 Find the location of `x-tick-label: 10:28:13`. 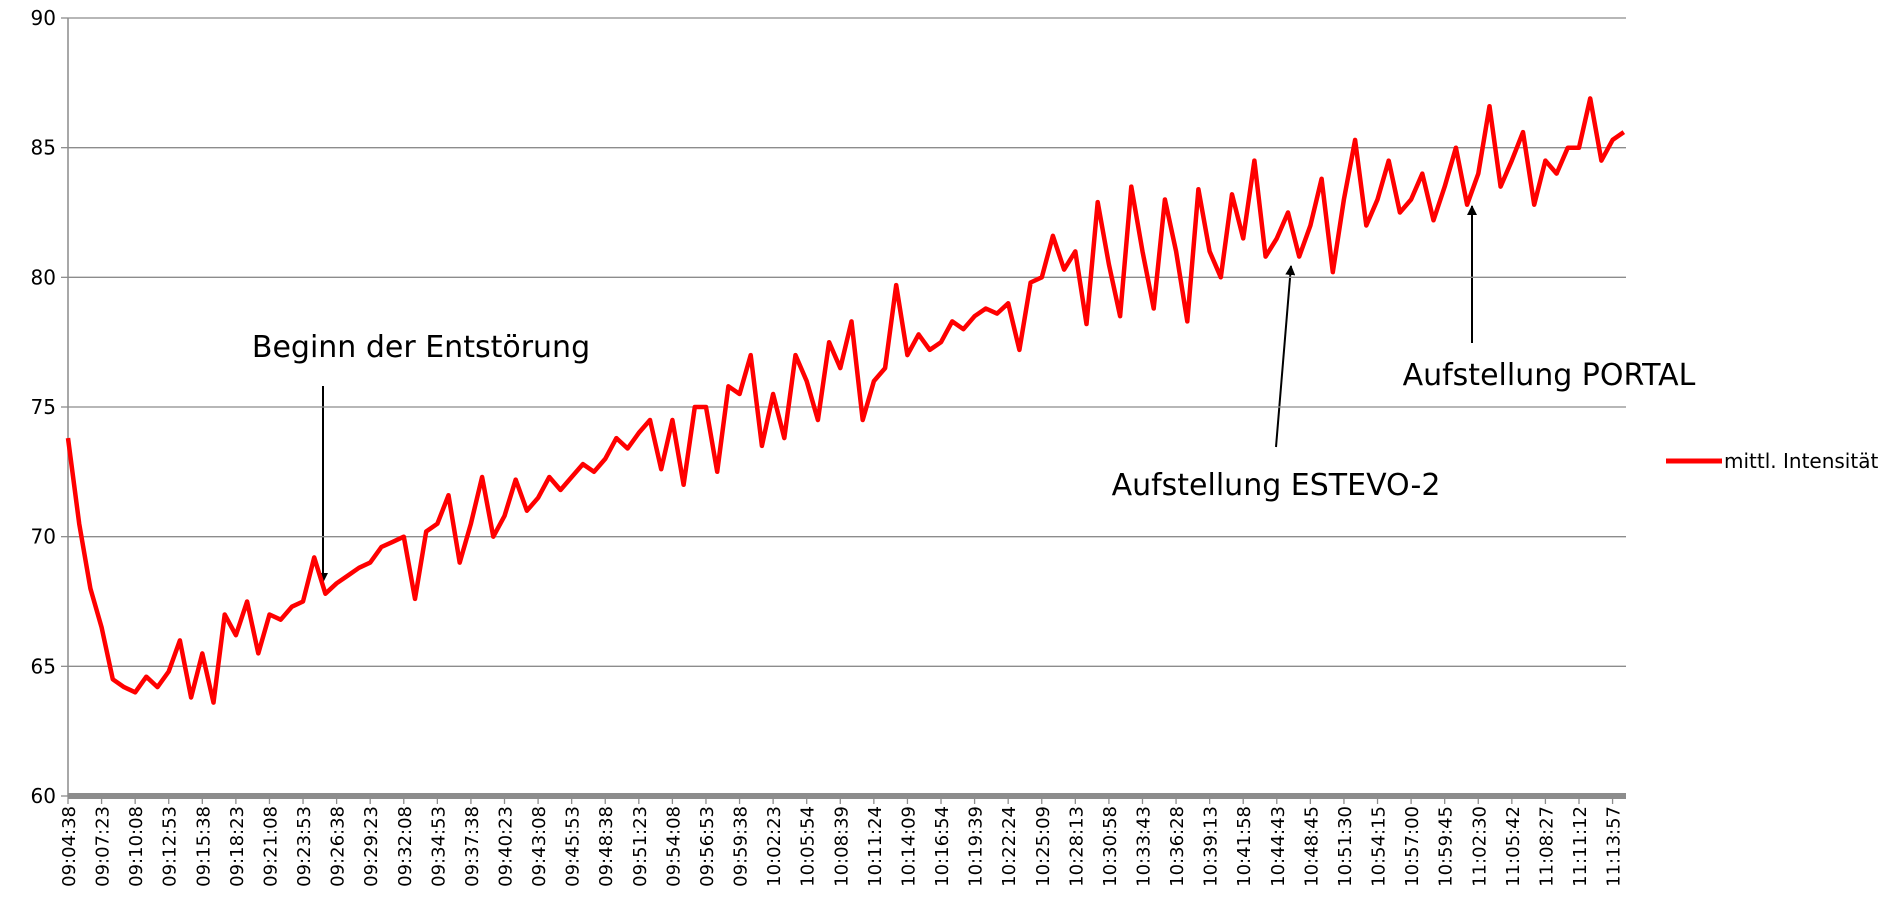

x-tick-label: 10:28:13 is located at coordinates (1076, 846).